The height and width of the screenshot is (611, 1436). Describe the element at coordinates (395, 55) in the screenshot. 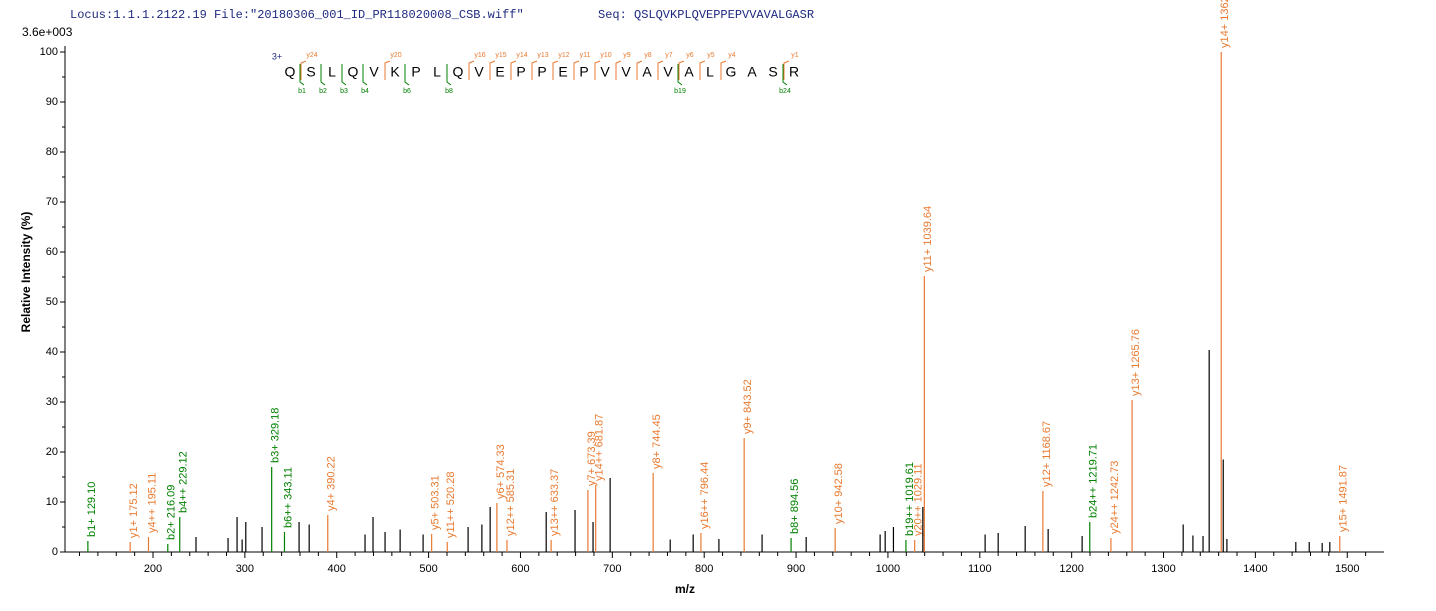

I see `y-fragment: y20` at that location.